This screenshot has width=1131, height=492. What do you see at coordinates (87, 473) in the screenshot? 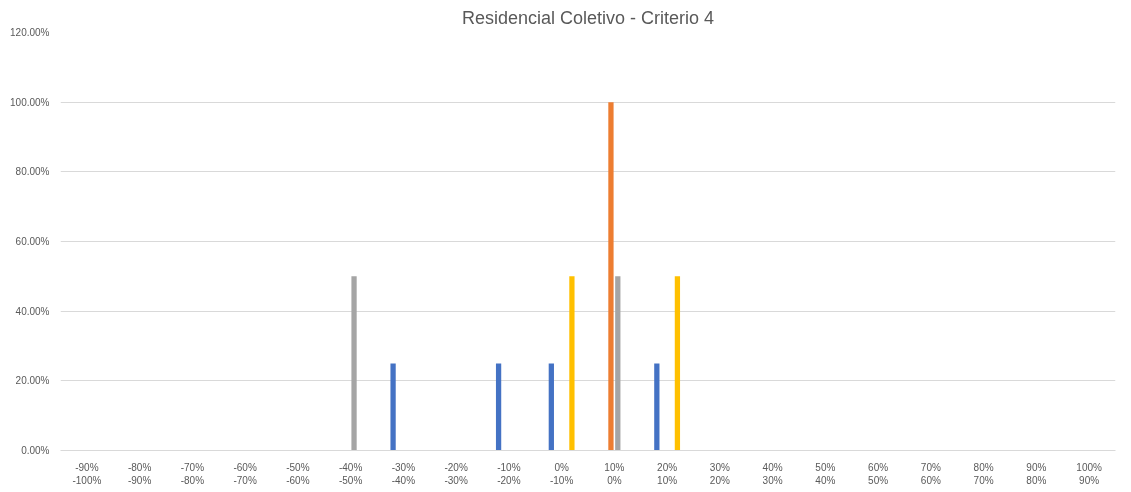
I see `x-tick-label: -90% -100%` at bounding box center [87, 473].